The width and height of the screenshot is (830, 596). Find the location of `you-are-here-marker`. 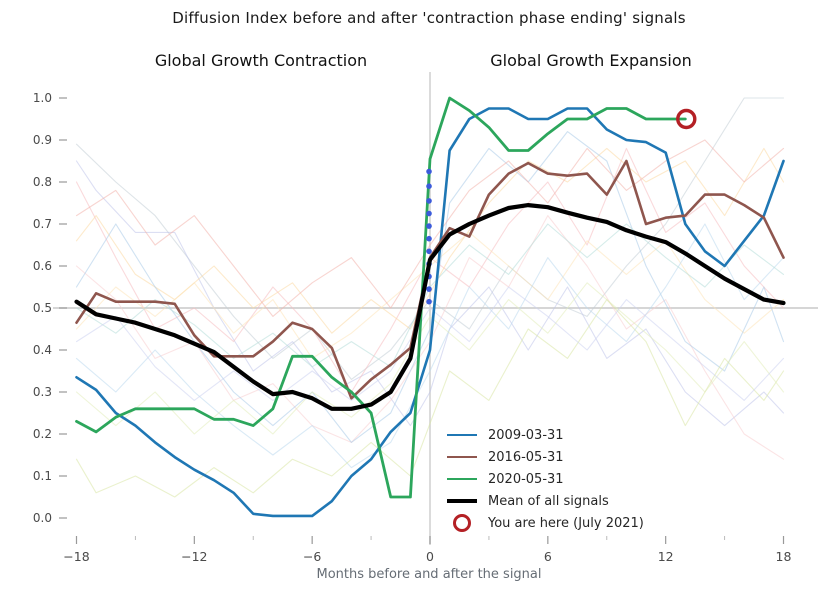

you-are-here-marker is located at coordinates (686, 119).